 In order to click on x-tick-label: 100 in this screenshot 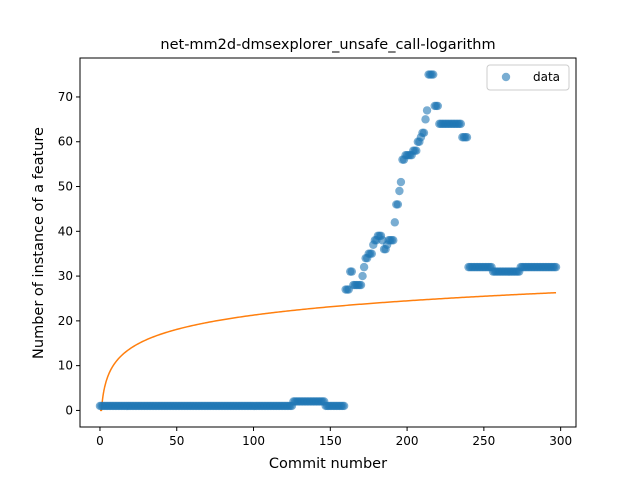, I will do `click(253, 441)`.